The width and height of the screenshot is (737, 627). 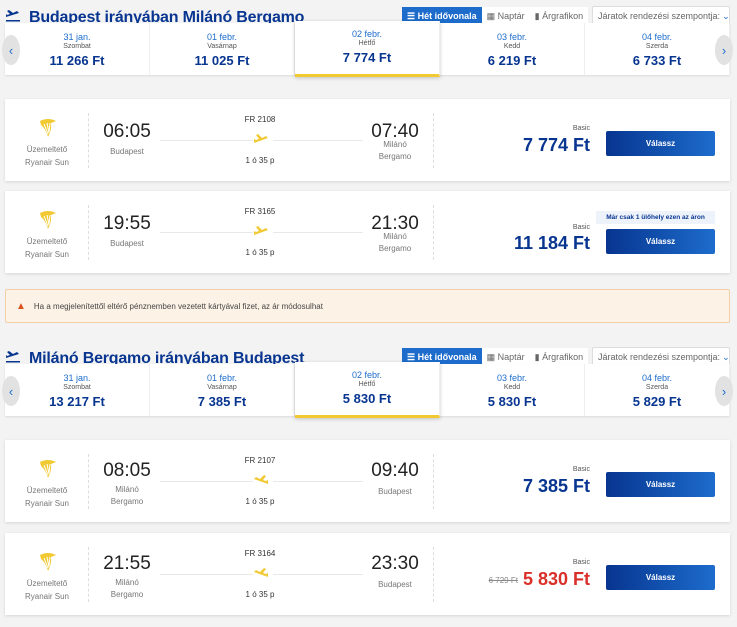 What do you see at coordinates (538, 356) in the screenshot?
I see `bar-chart-icon: ▮` at bounding box center [538, 356].